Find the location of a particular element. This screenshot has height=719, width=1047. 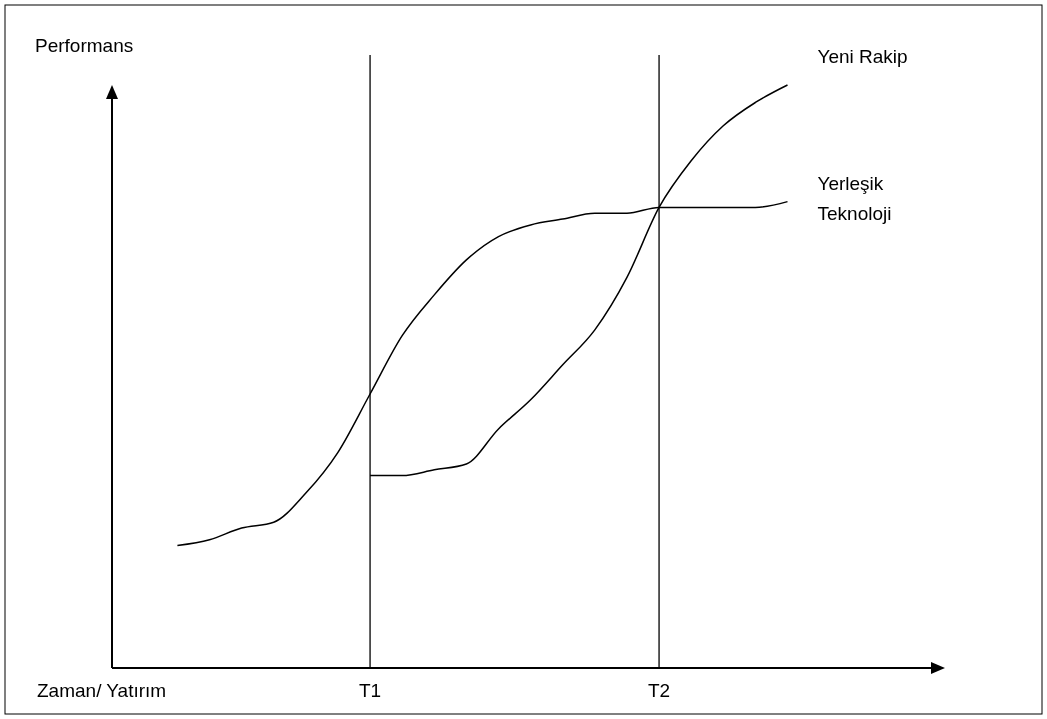

x-tick-label: T1 is located at coordinates (370, 690).